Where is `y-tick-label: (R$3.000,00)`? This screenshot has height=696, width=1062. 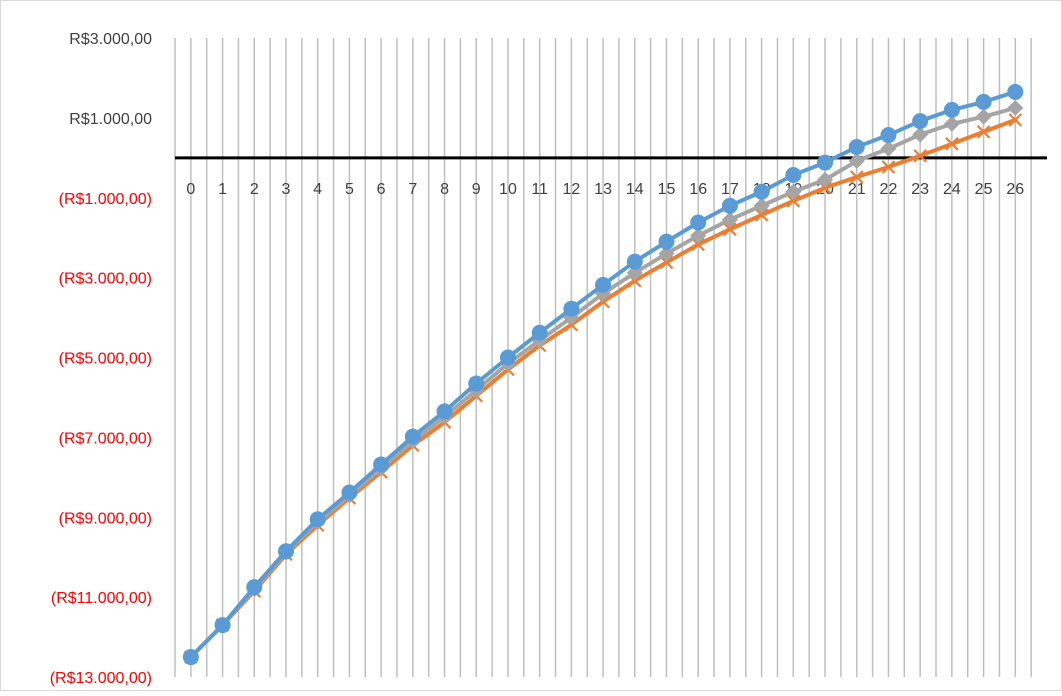 y-tick-label: (R$3.000,00) is located at coordinates (105, 279).